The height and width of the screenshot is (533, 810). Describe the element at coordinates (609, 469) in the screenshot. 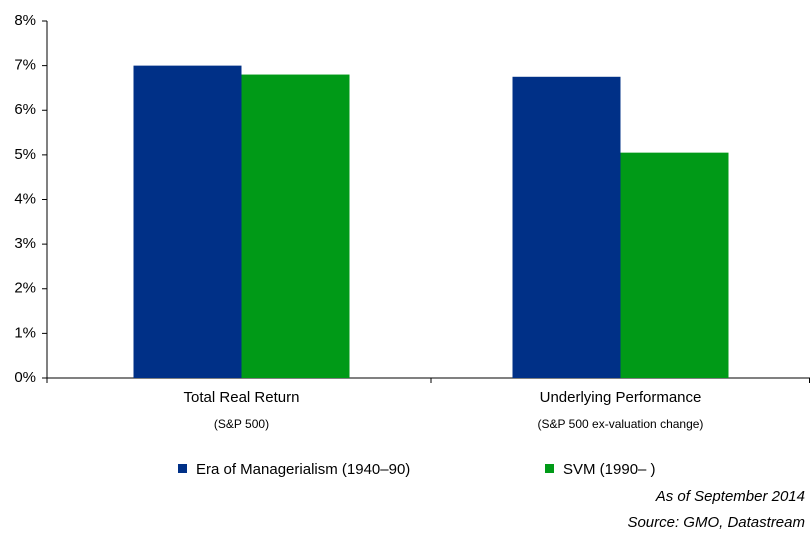

I see `legend-label: SVM (1990– )` at that location.